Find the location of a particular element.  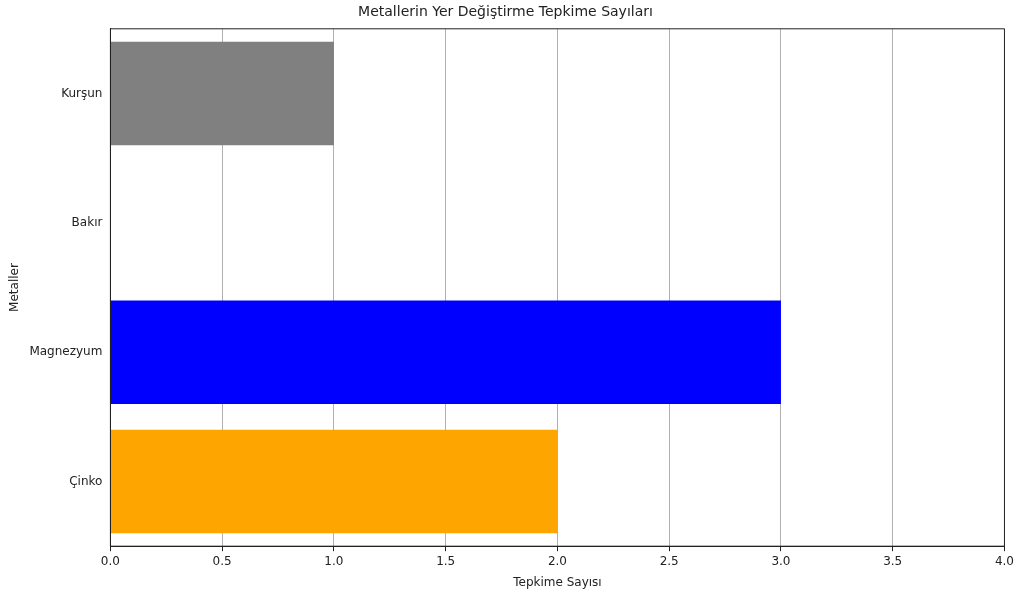

x-tick-label: 1.0 is located at coordinates (334, 560).